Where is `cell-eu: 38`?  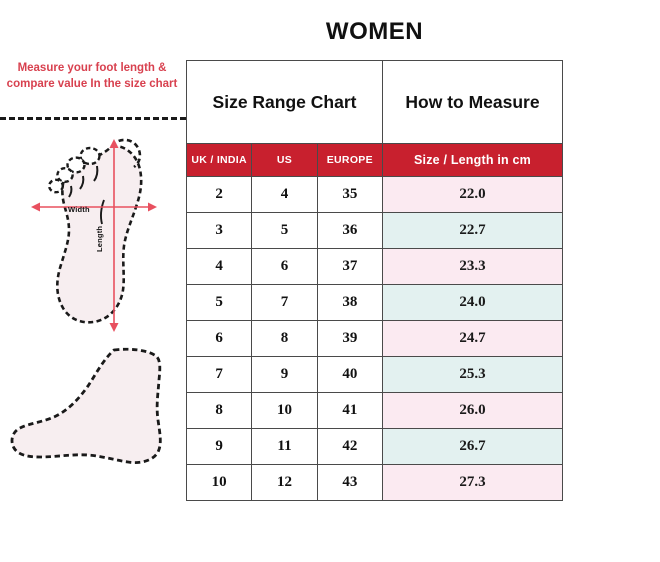
cell-eu: 38 is located at coordinates (350, 302).